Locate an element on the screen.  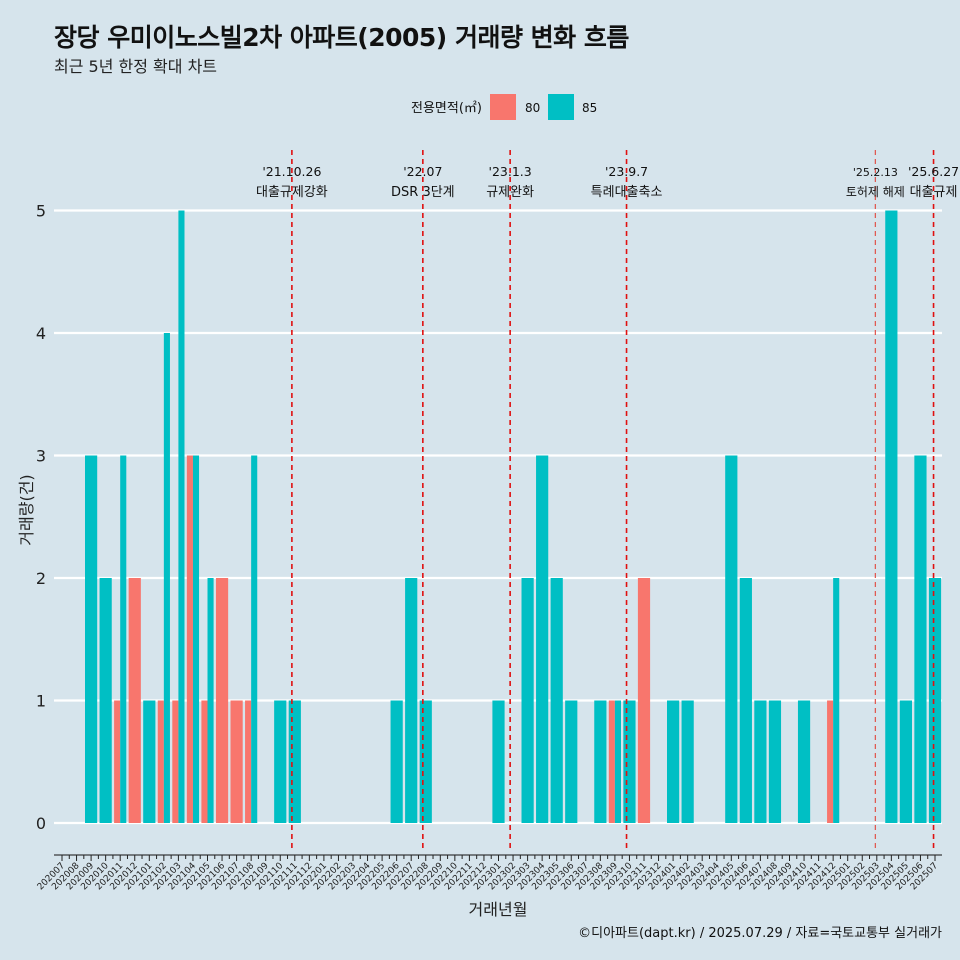
event-date: '22.07 is located at coordinates (422, 171).